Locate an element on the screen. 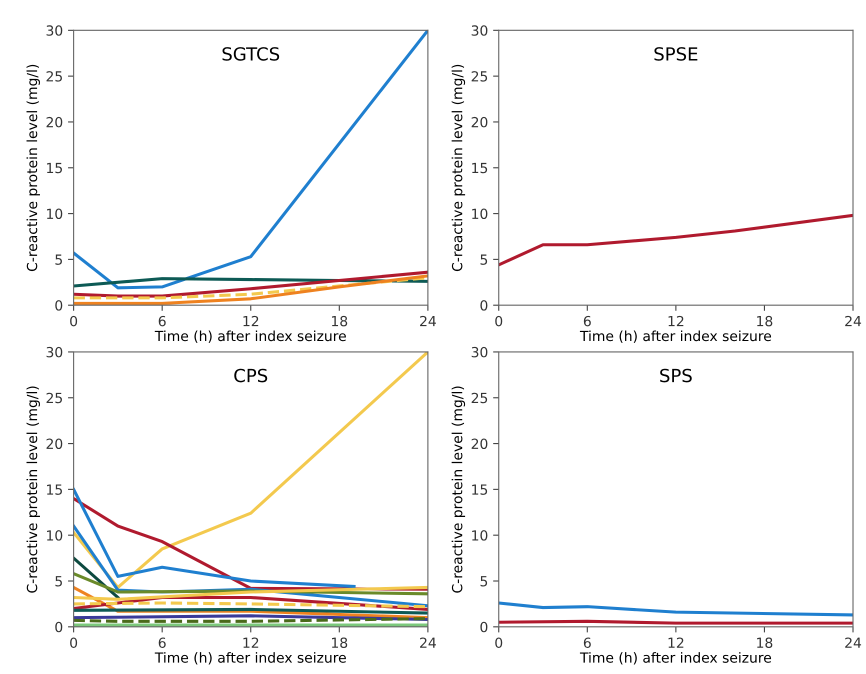 Image resolution: width=866 pixels, height=674 pixels. text: SPSE is located at coordinates (676, 54).